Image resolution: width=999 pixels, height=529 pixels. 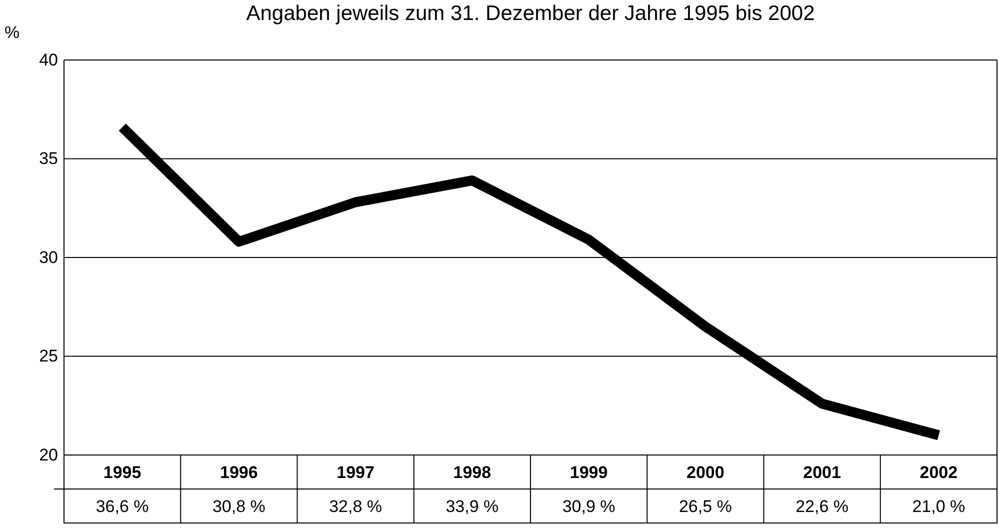 I want to click on y-tick-label: 20, so click(x=48, y=454).